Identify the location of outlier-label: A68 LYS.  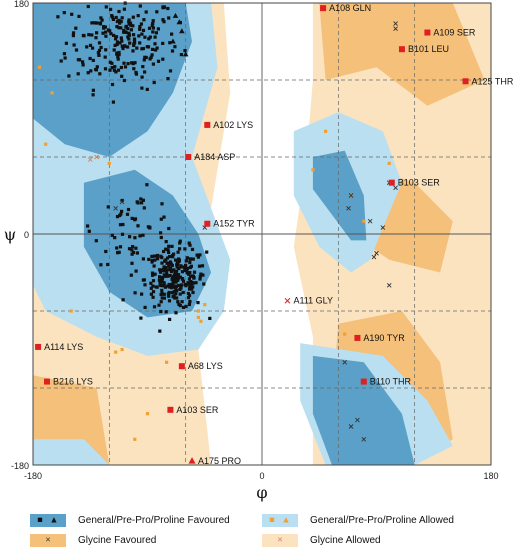
(205, 366).